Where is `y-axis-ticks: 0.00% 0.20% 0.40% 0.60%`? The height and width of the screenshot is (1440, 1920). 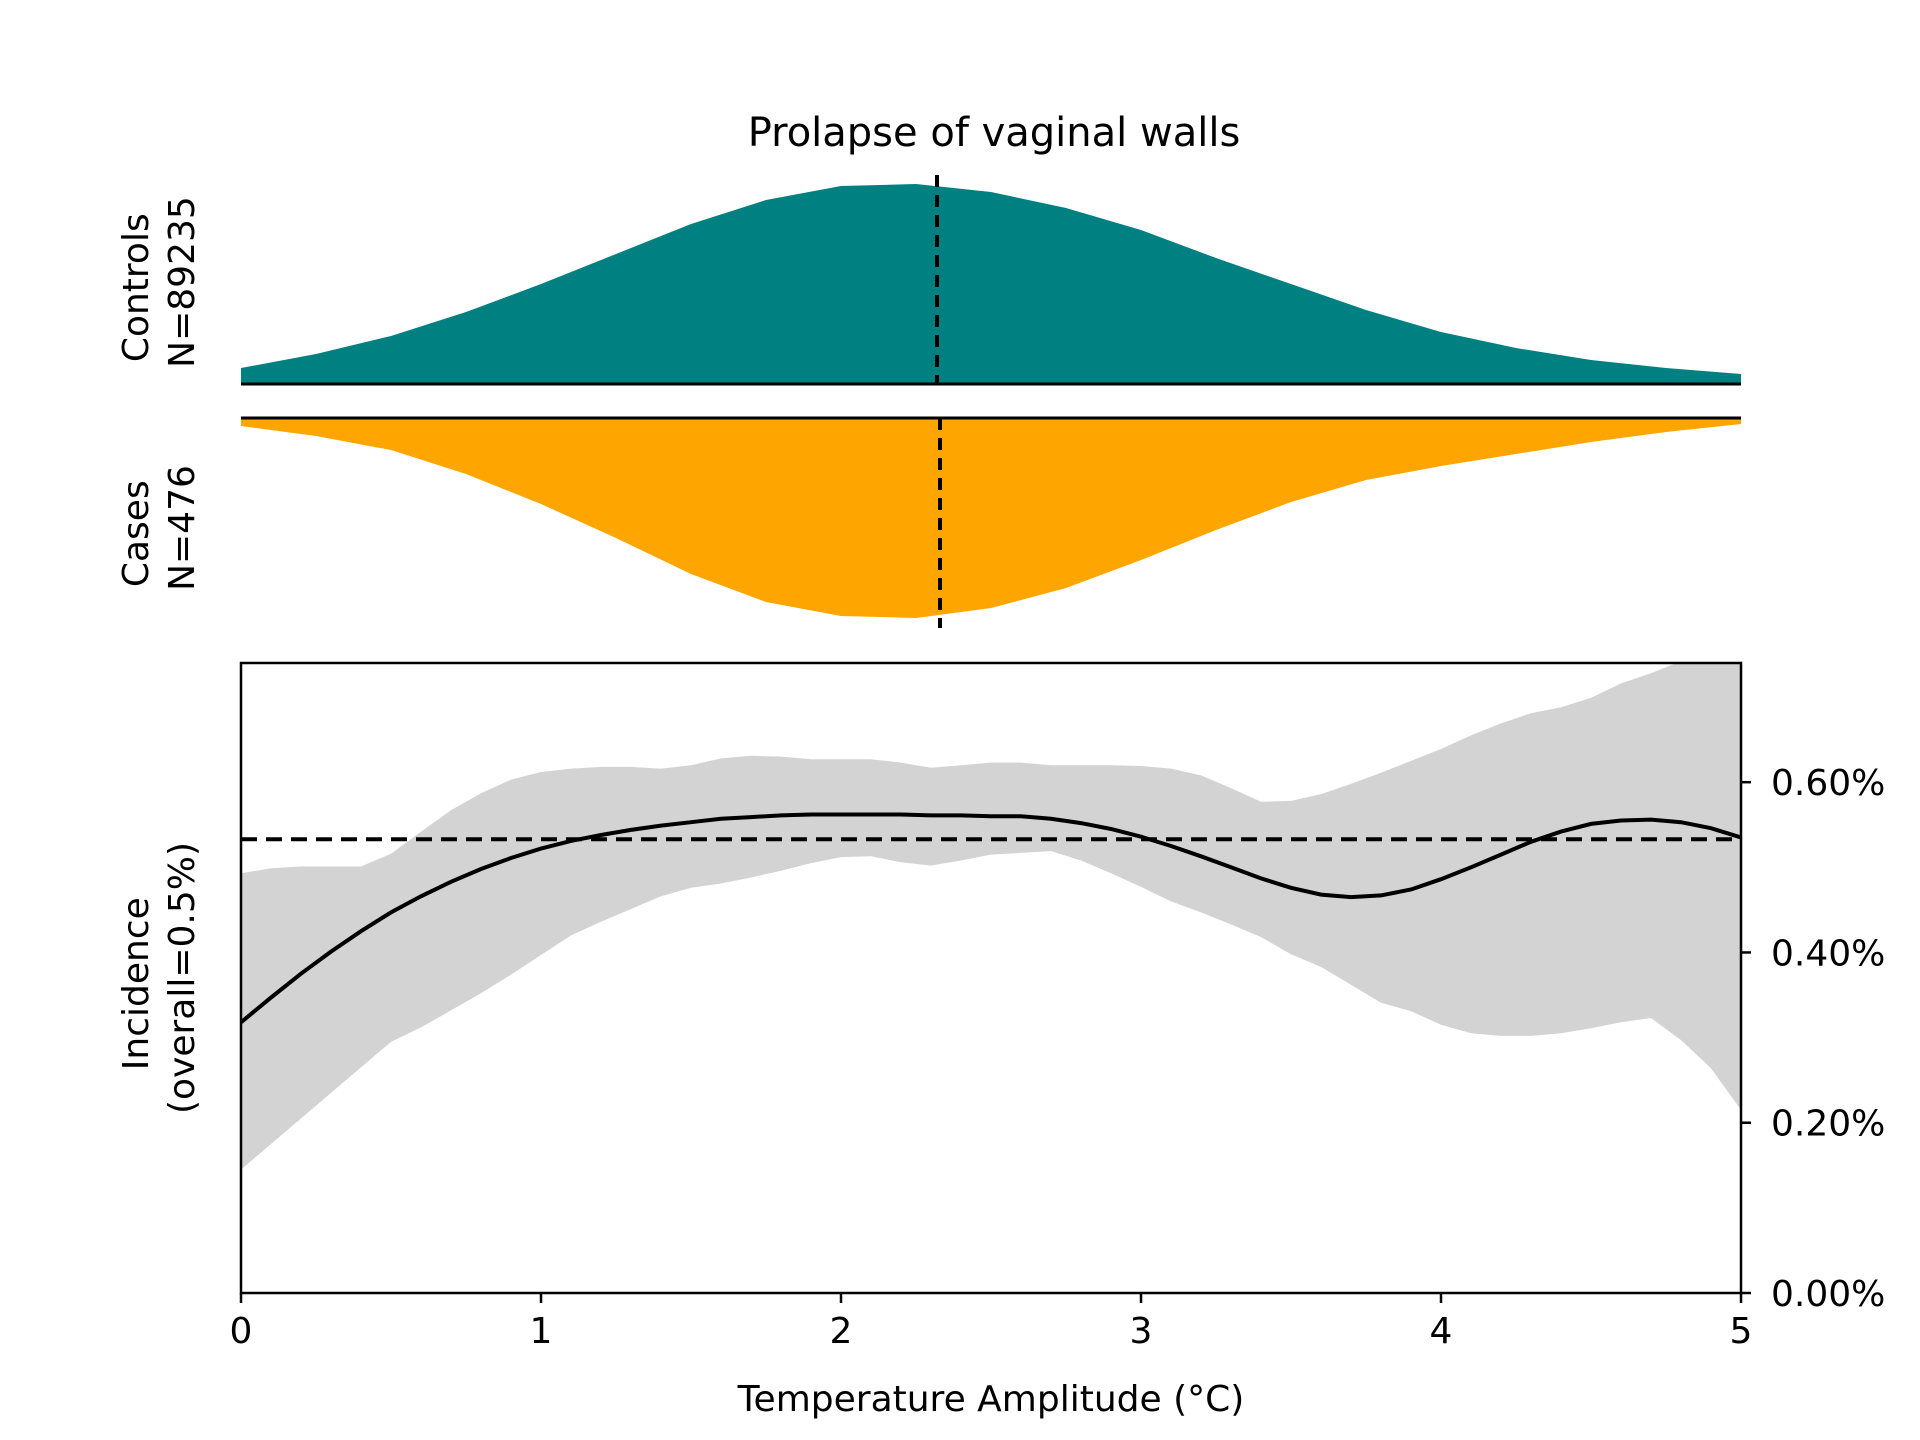
y-axis-ticks: 0.00% 0.20% 0.40% 0.60% is located at coordinates (1813, 1039).